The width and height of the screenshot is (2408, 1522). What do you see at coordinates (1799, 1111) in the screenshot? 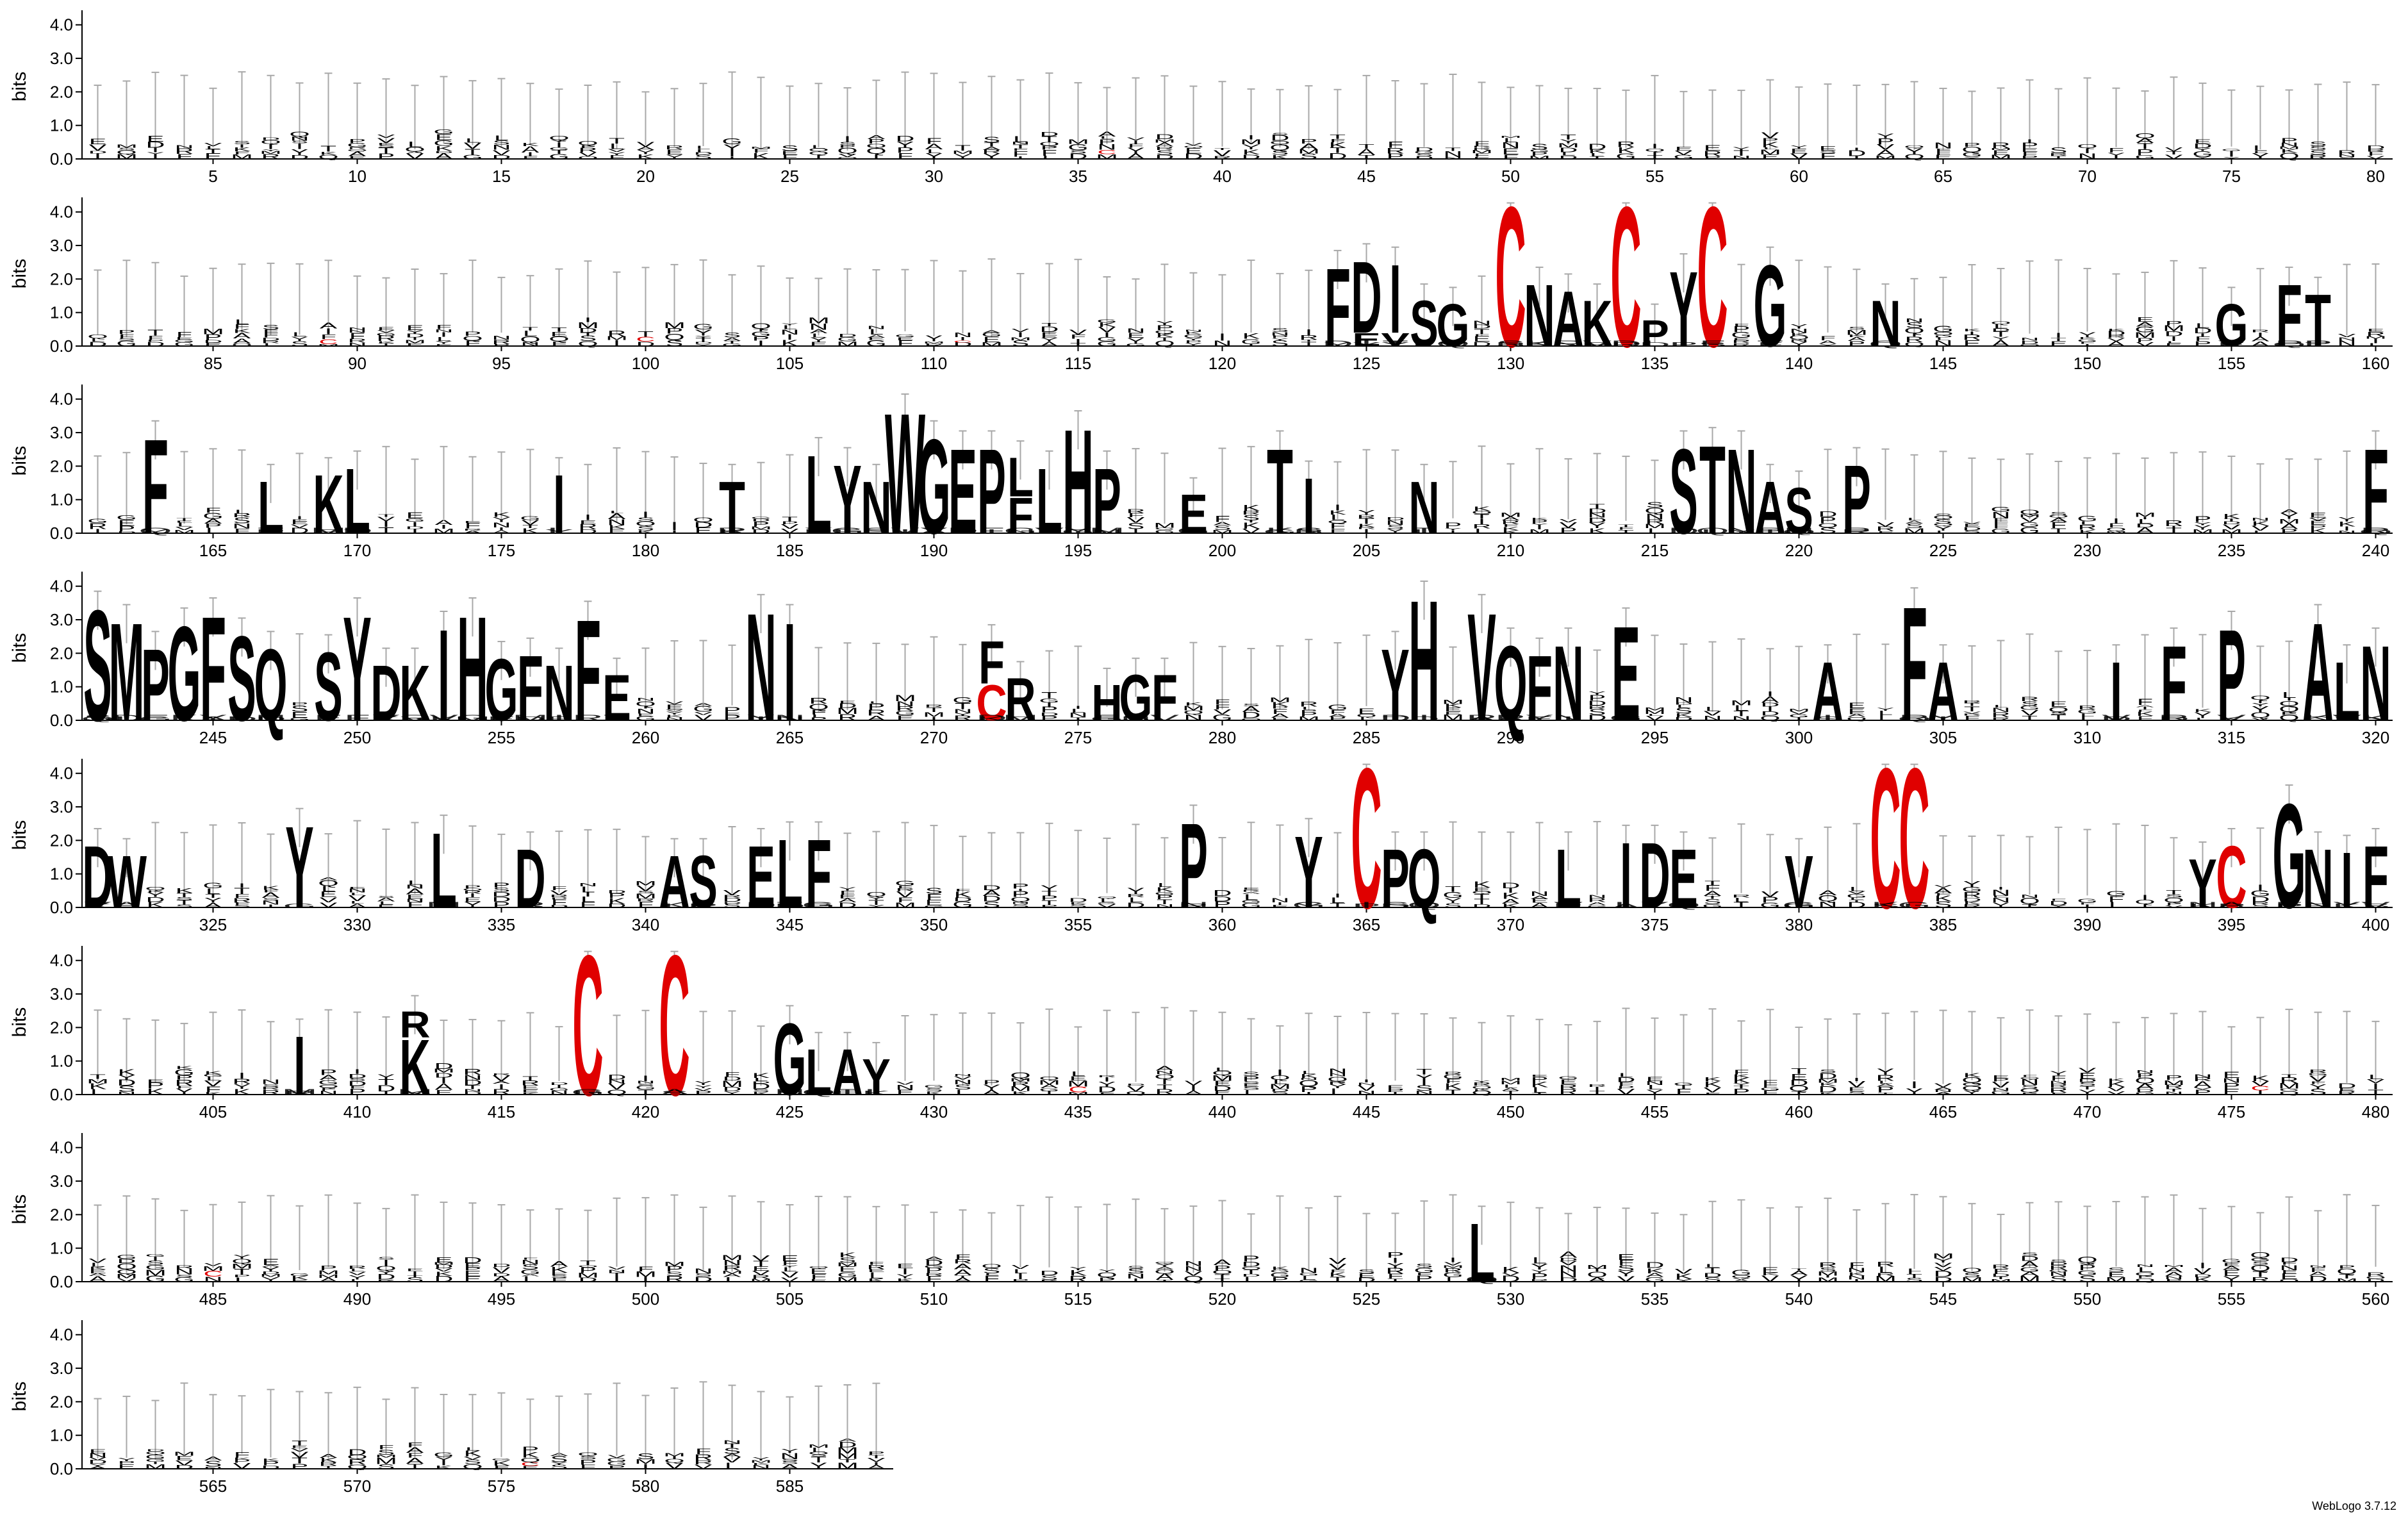
I see `x-tick-label: 460` at bounding box center [1799, 1111].